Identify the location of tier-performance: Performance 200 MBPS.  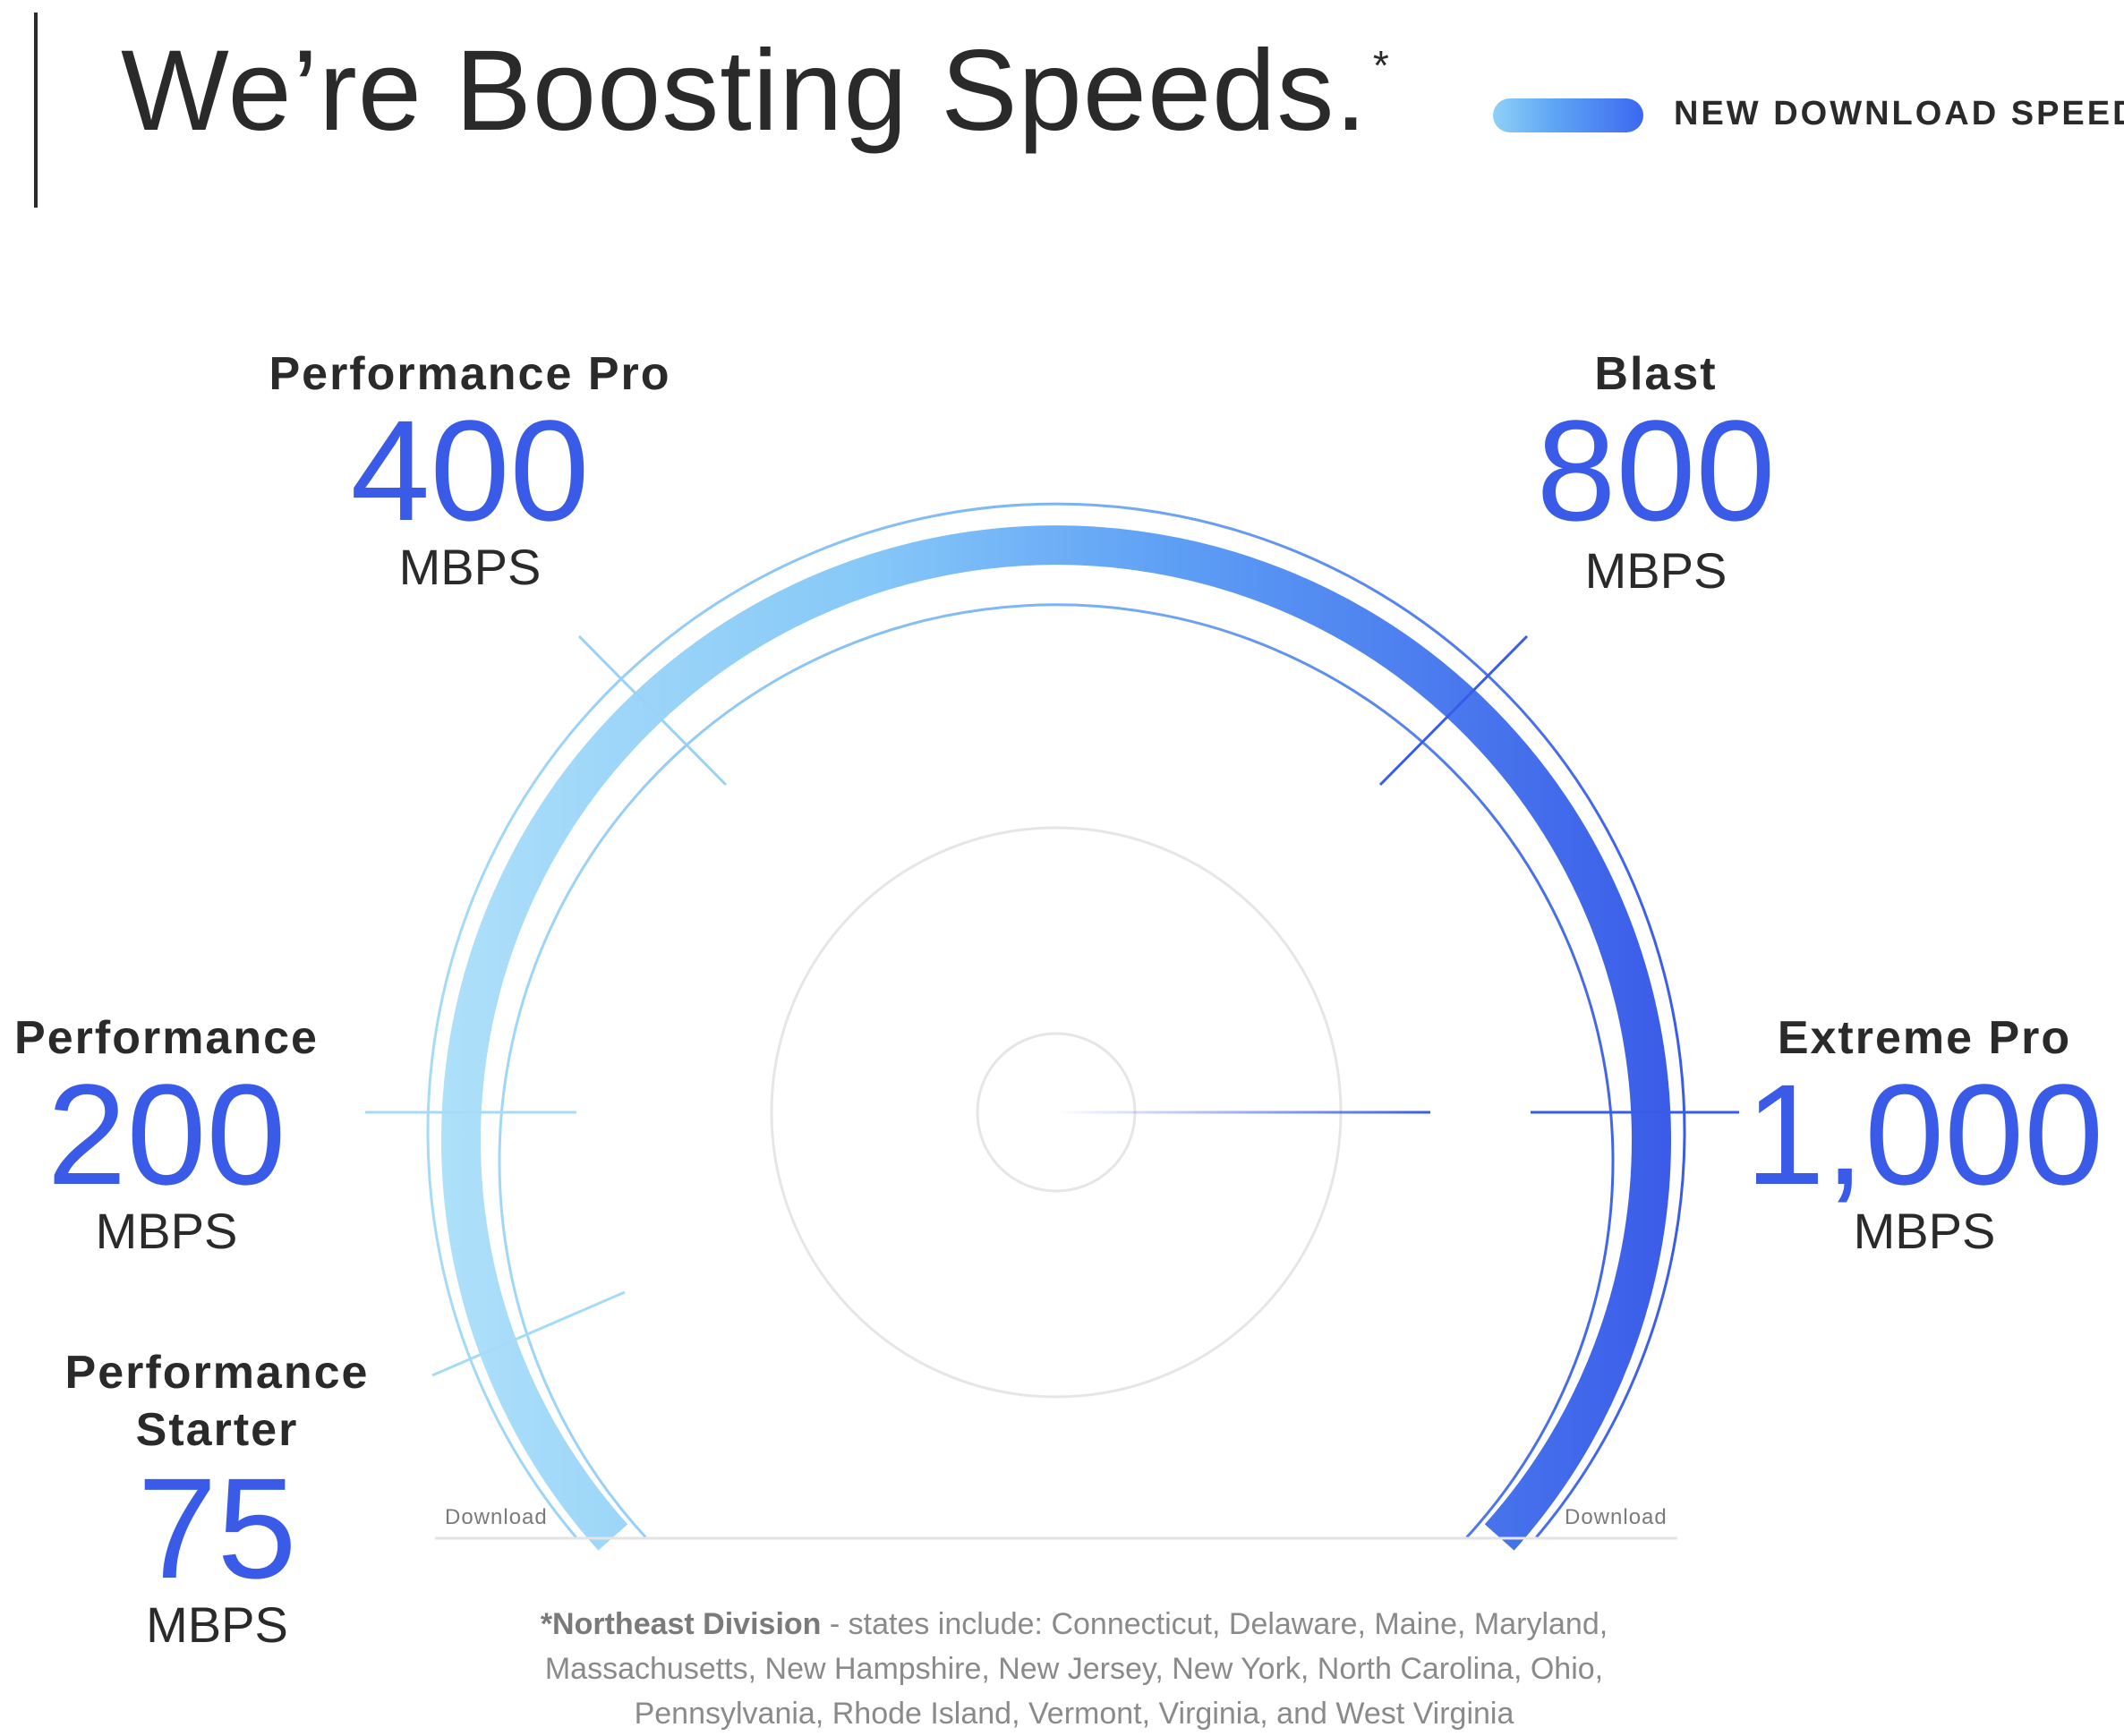
(167, 1134).